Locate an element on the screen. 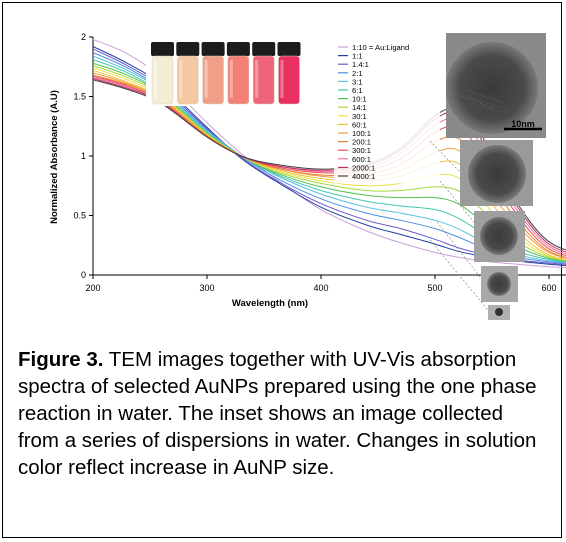  legend-entry: 2:1 is located at coordinates (357, 73).